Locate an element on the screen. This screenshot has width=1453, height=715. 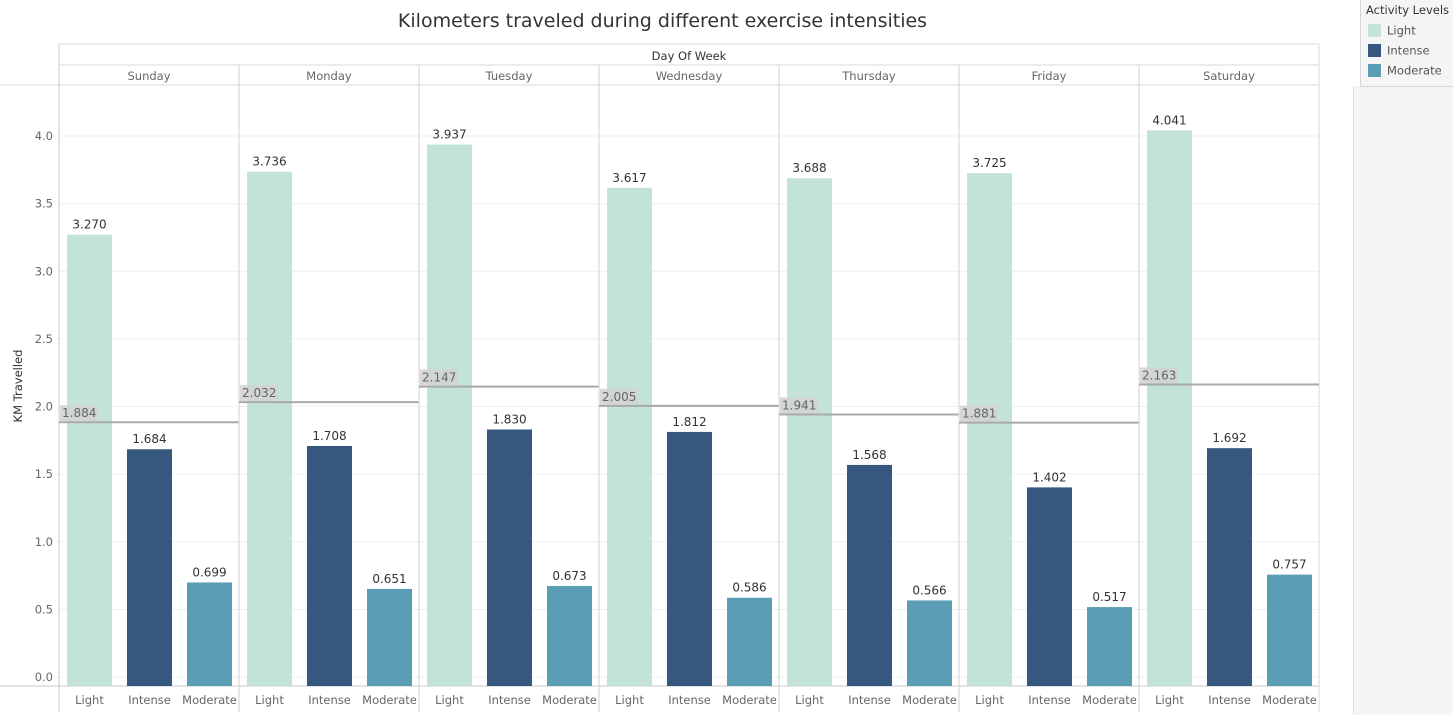
day-header-thursday: Thursday is located at coordinates (868, 76).